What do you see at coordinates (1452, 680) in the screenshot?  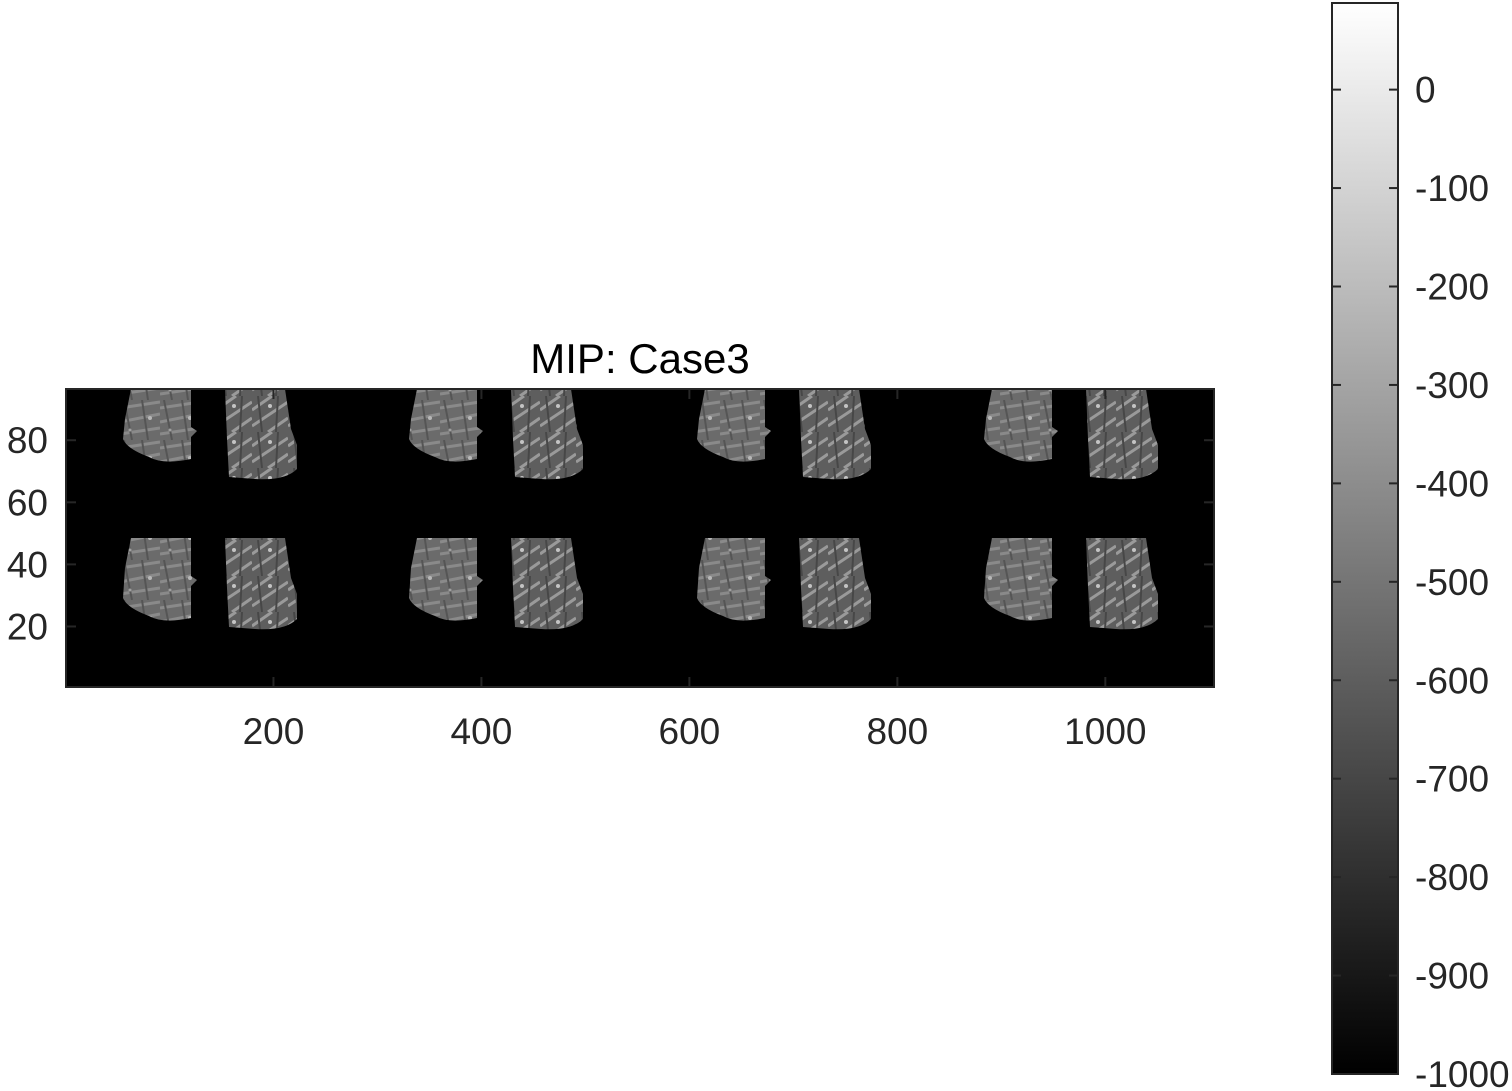 I see `colorbar-tick-label: -600` at bounding box center [1452, 680].